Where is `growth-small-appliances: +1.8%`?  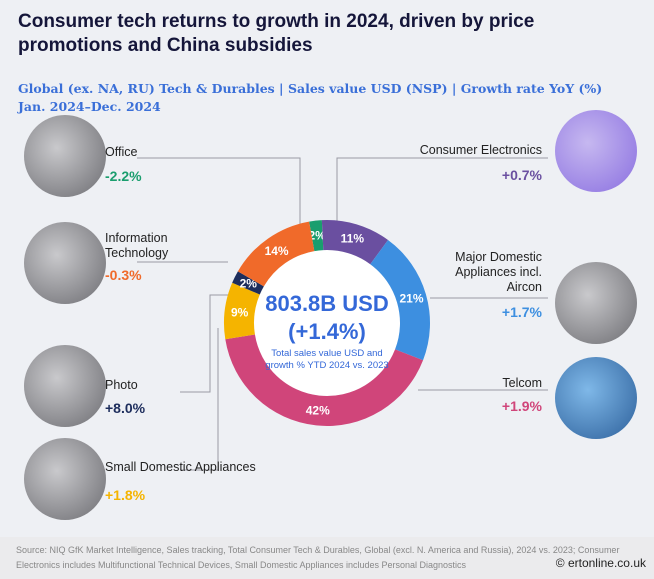 growth-small-appliances: +1.8% is located at coordinates (125, 495).